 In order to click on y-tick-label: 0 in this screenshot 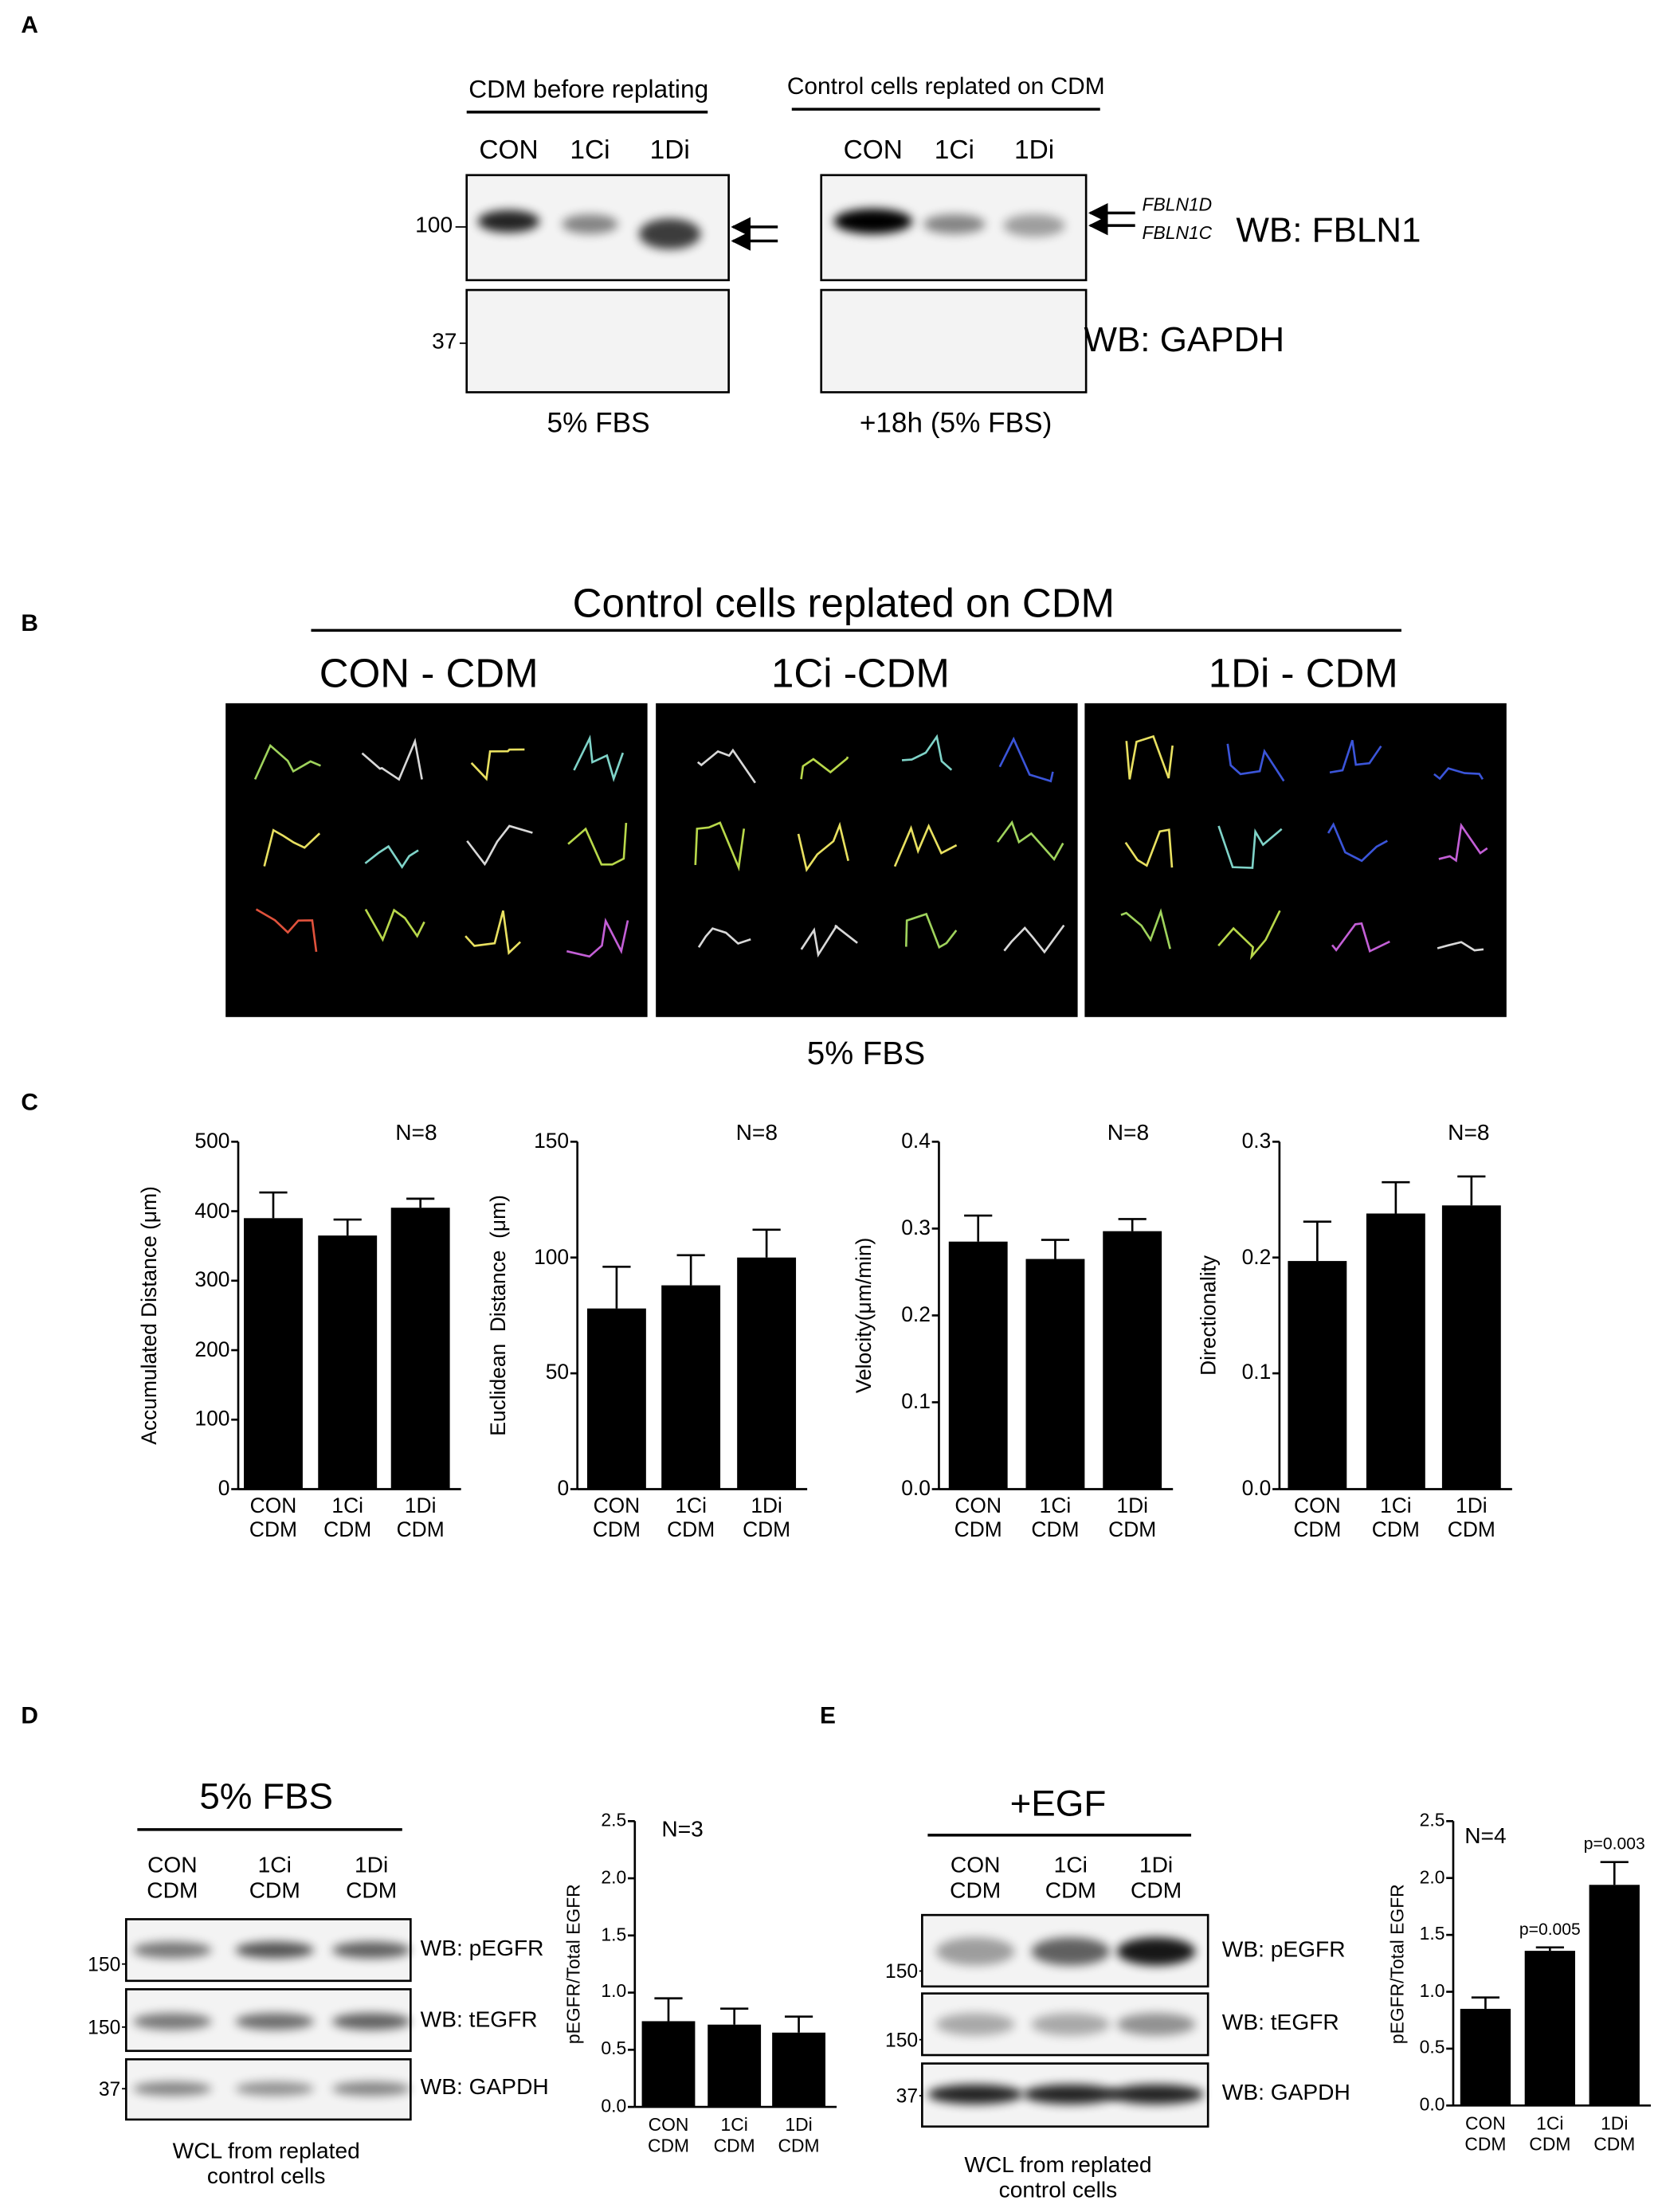, I will do `click(563, 1489)`.